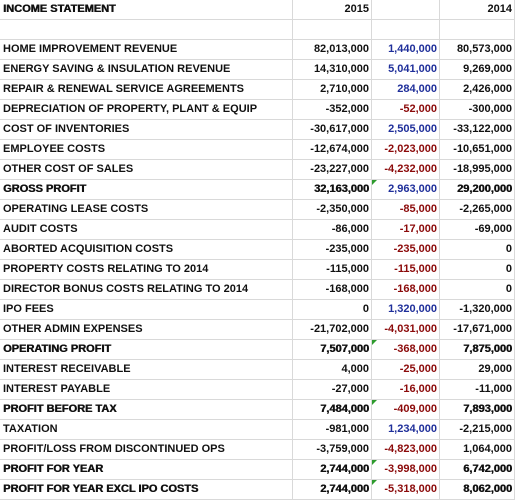 Image resolution: width=515 pixels, height=502 pixels. Describe the element at coordinates (477, 330) in the screenshot. I see `value-2014: -17,671,000` at that location.